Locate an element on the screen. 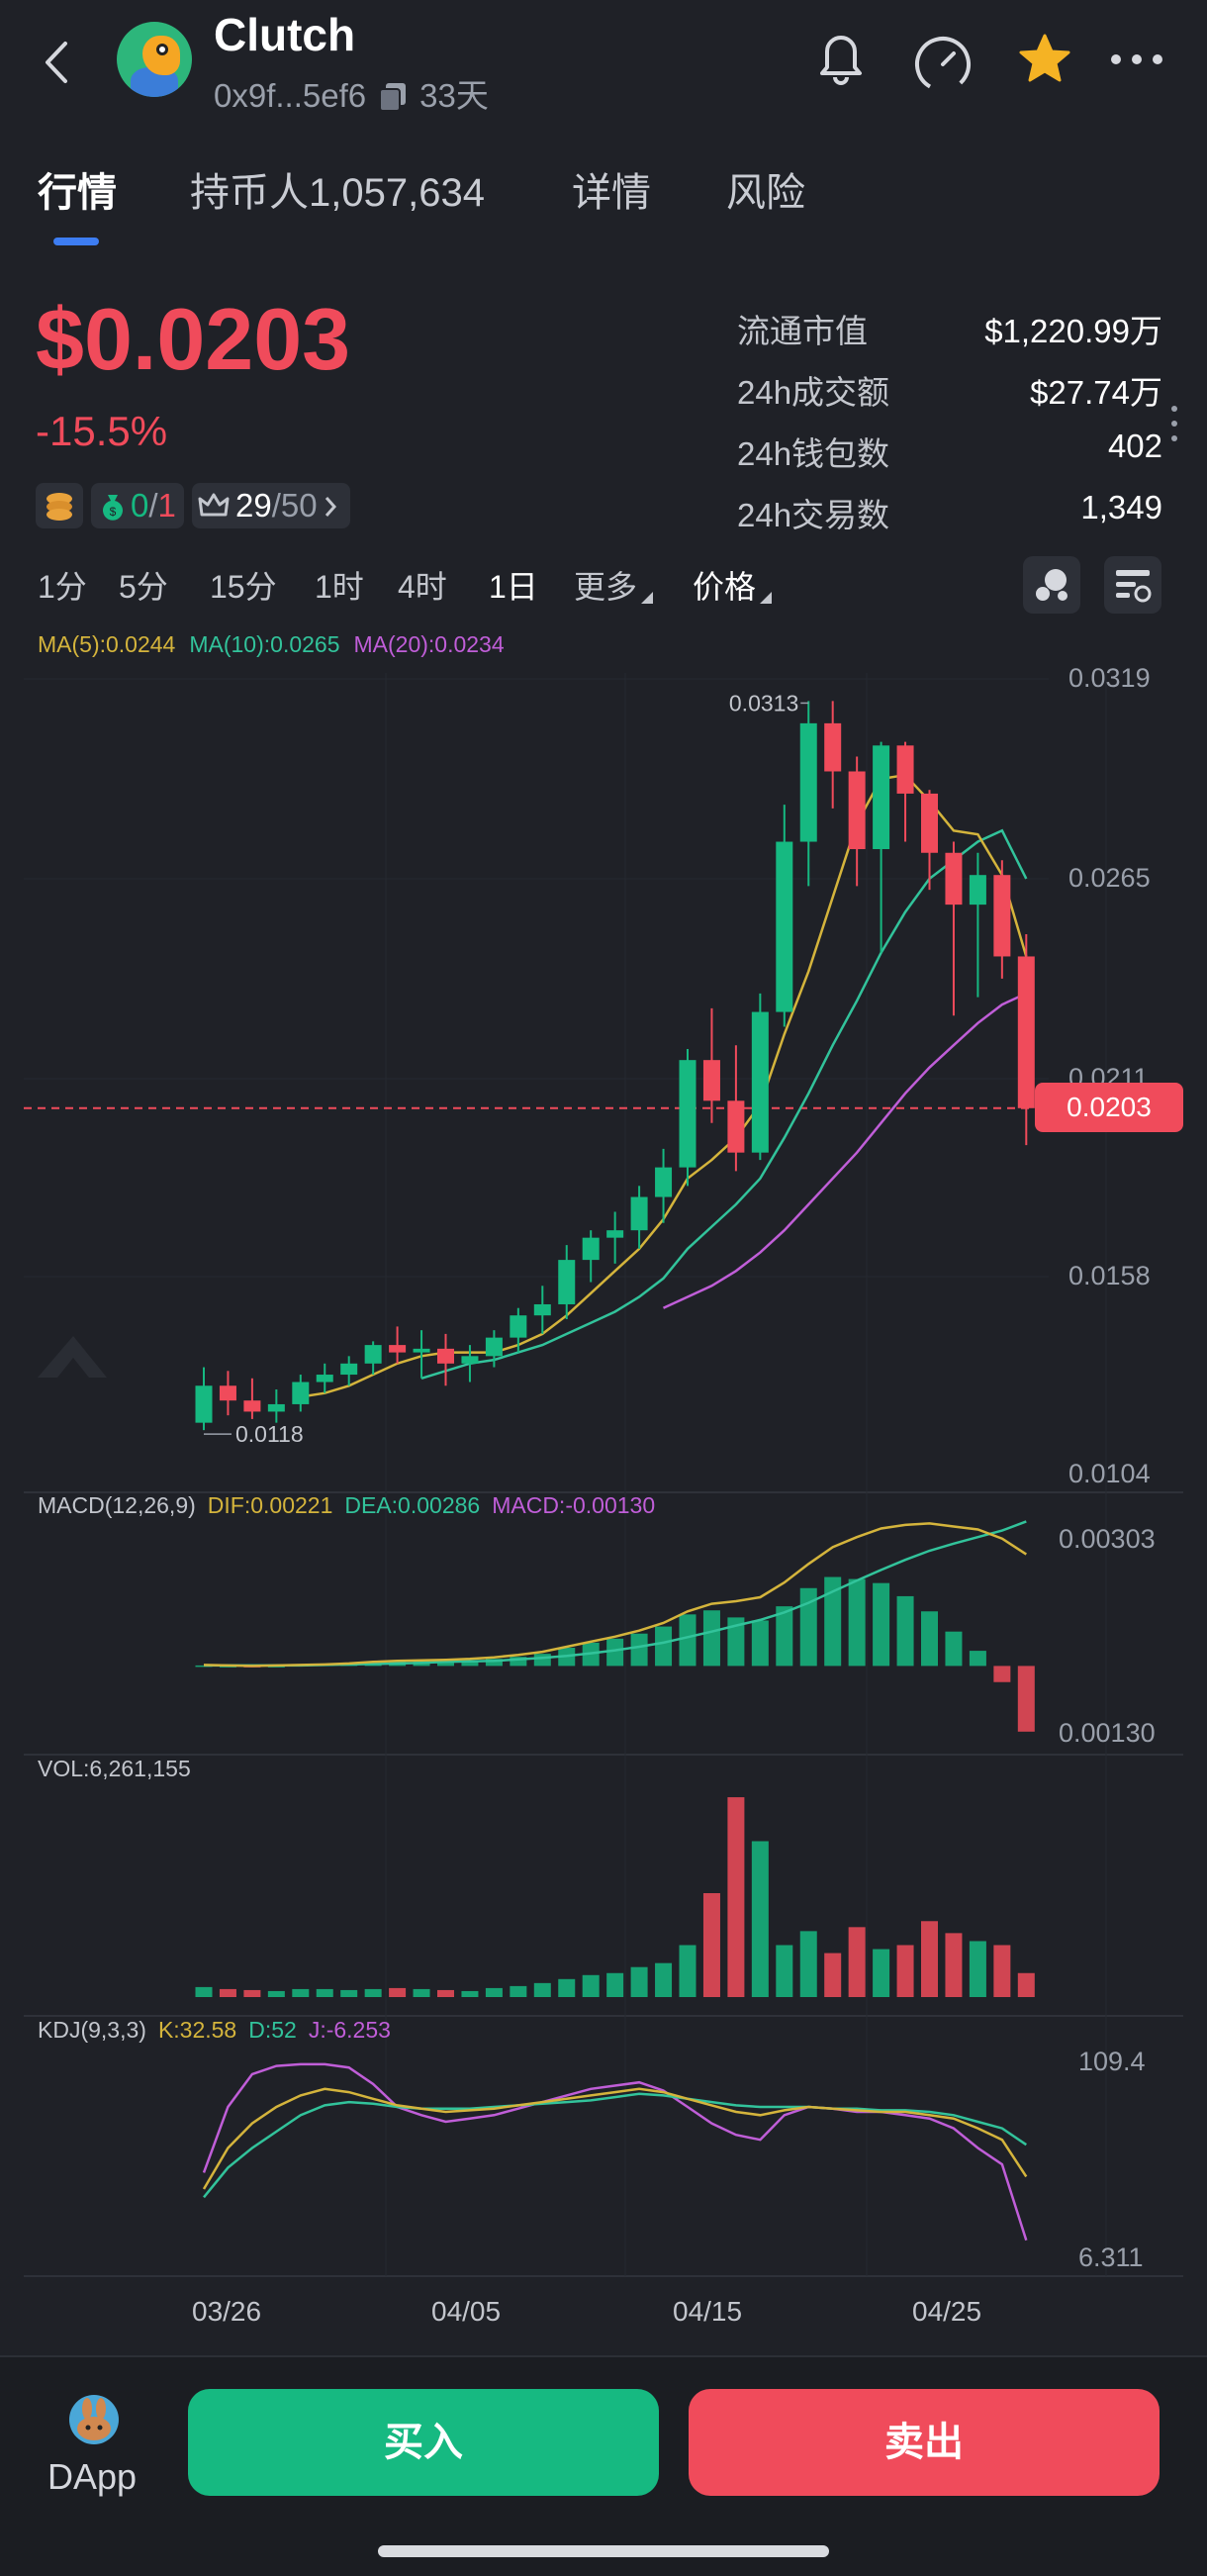 Image resolution: width=1207 pixels, height=2576 pixels. main-tabs: 行情 持币人1,057,634 详情 风险 is located at coordinates (603, 197).